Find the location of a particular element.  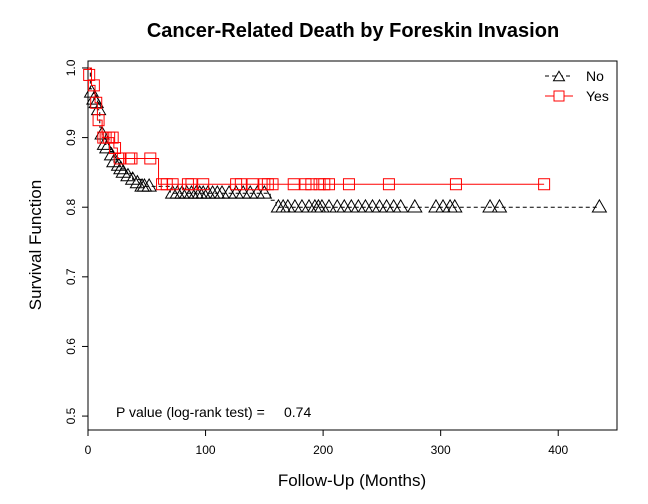

legend-triangle-icon is located at coordinates (559, 76).